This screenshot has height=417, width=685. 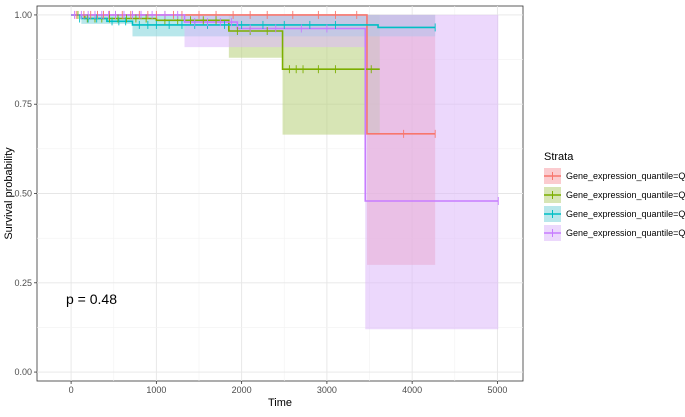 I want to click on legend-label: Gene_expression_quantile=Q3, so click(x=625, y=214).